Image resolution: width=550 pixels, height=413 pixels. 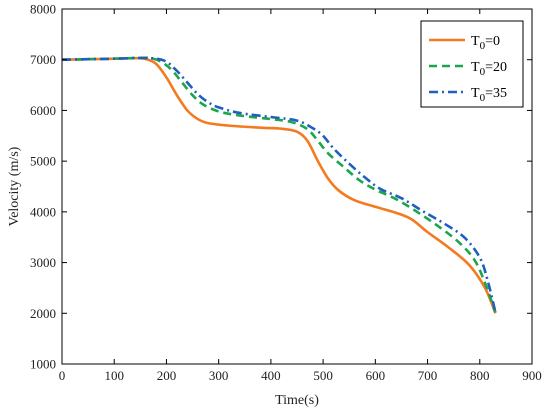 What do you see at coordinates (14, 186) in the screenshot?
I see `y-axis-title: Velocity (m/s)` at bounding box center [14, 186].